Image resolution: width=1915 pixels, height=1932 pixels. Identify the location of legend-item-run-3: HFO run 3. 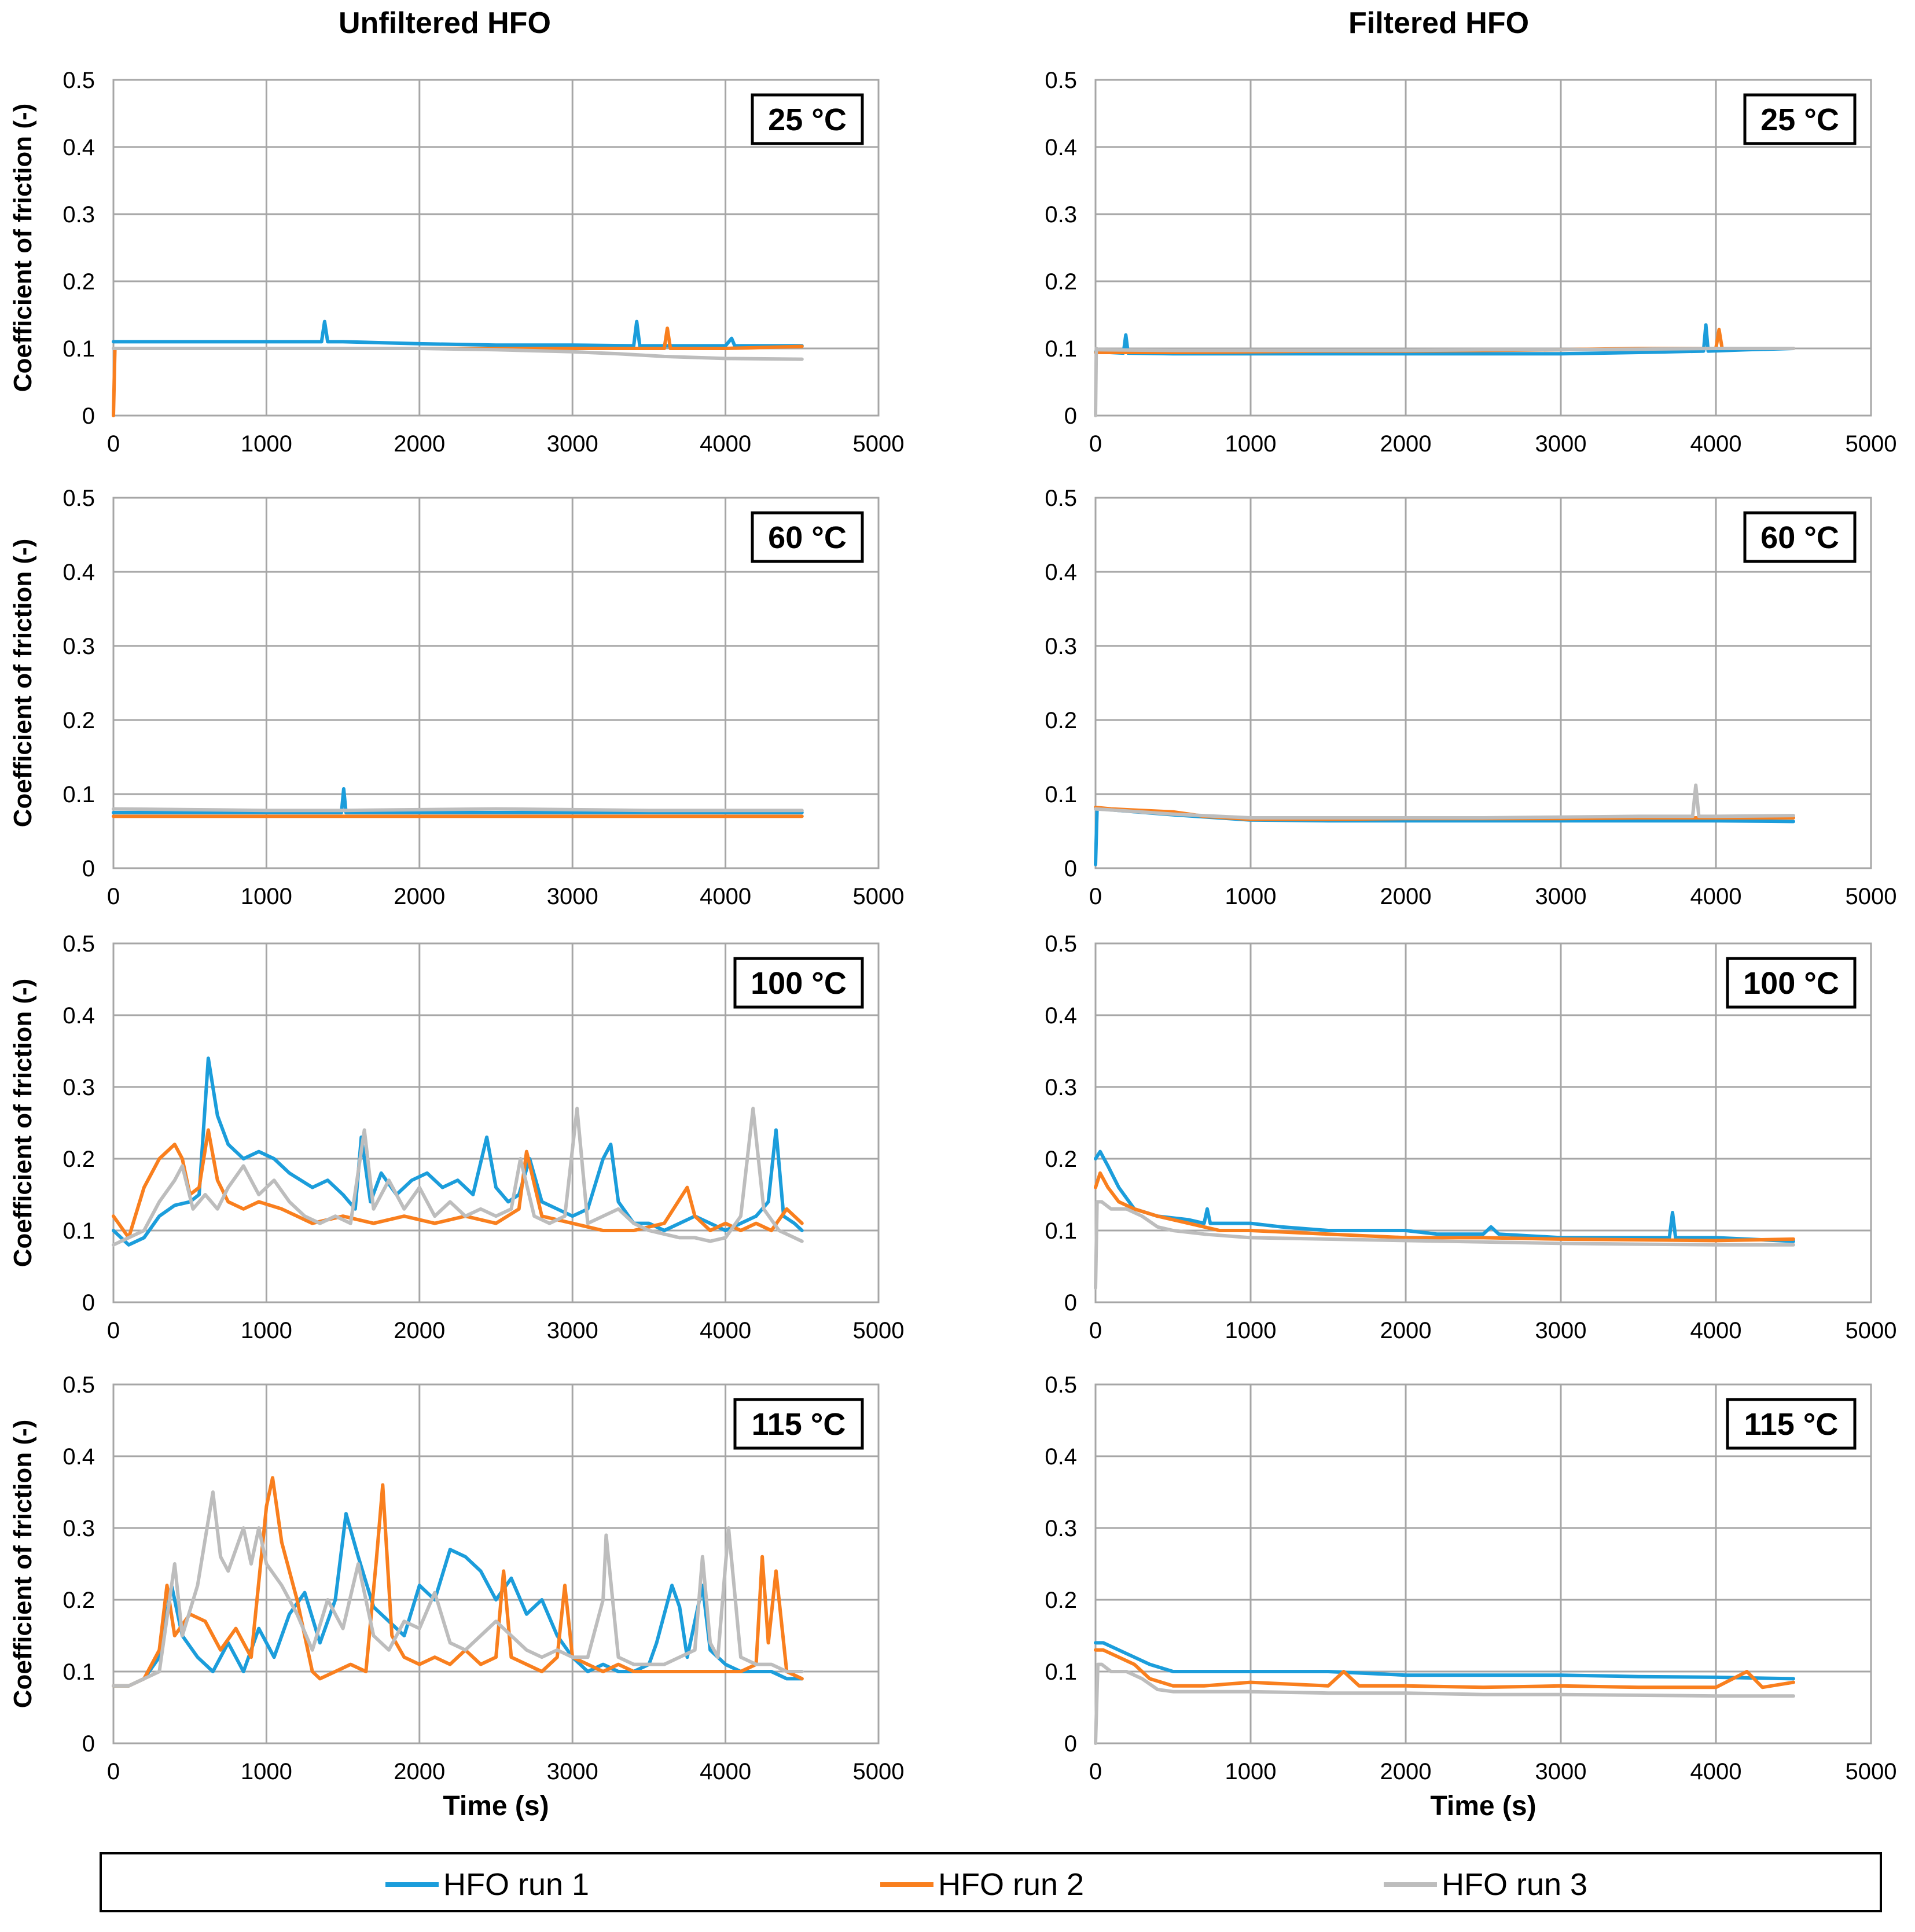
(1485, 1884).